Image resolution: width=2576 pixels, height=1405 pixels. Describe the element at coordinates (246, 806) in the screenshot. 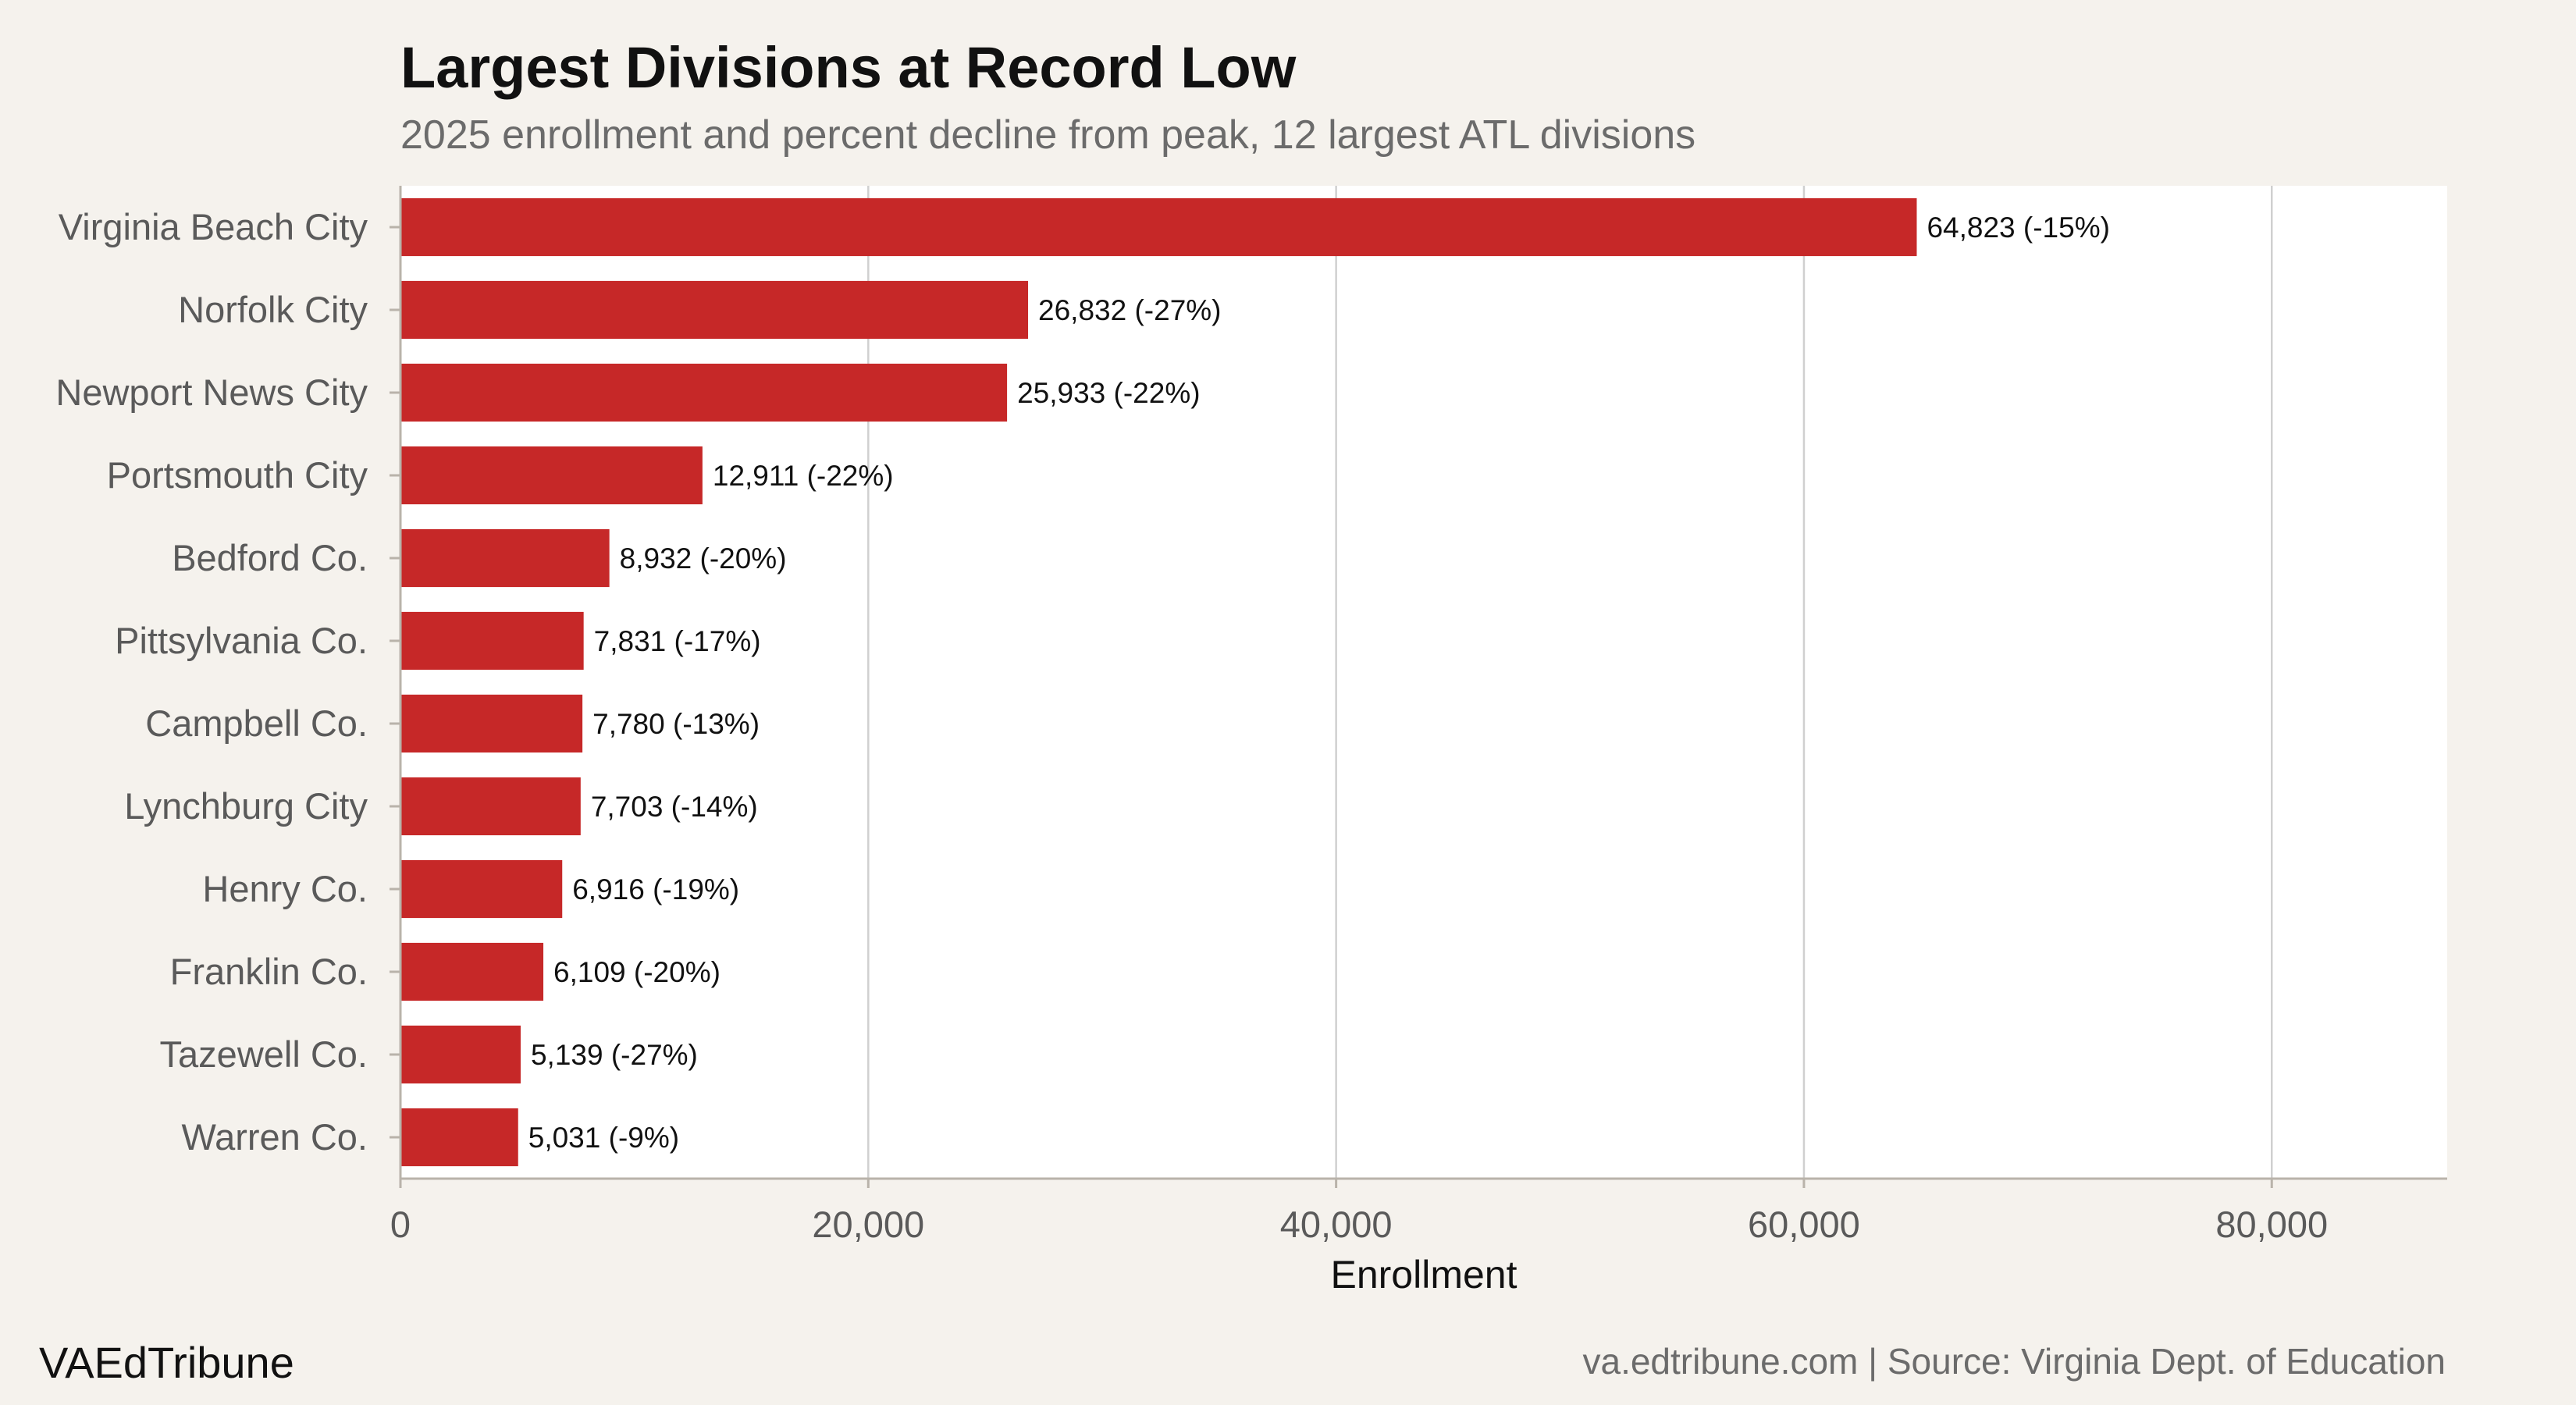

I see `category-label: Lynchburg City` at that location.